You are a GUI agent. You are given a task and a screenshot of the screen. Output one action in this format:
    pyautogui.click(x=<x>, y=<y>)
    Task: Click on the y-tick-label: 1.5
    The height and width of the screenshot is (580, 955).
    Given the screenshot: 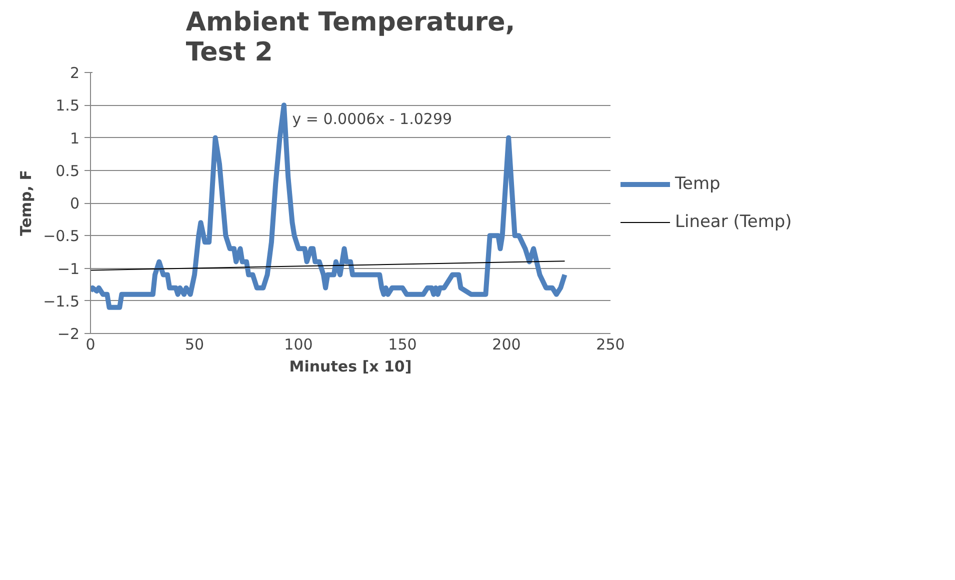 What is the action you would take?
    pyautogui.click(x=68, y=105)
    